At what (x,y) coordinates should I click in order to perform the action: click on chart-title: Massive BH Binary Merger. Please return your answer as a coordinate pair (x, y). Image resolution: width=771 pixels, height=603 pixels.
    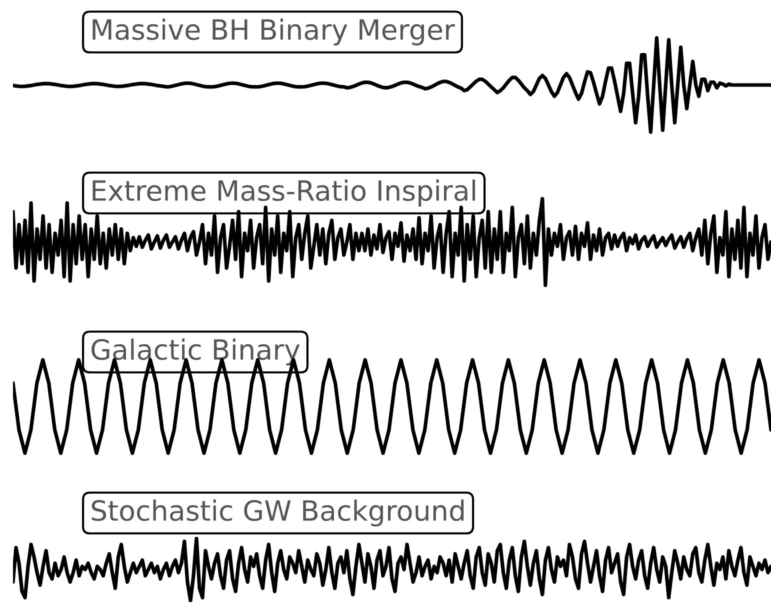
    Looking at the image, I should click on (274, 32).